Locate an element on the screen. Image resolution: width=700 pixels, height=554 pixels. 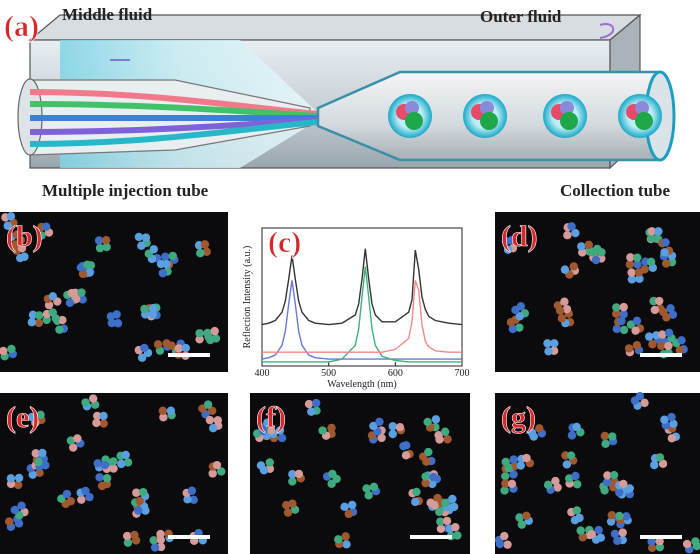
panel-label: (b) is located at coordinates (24, 236).